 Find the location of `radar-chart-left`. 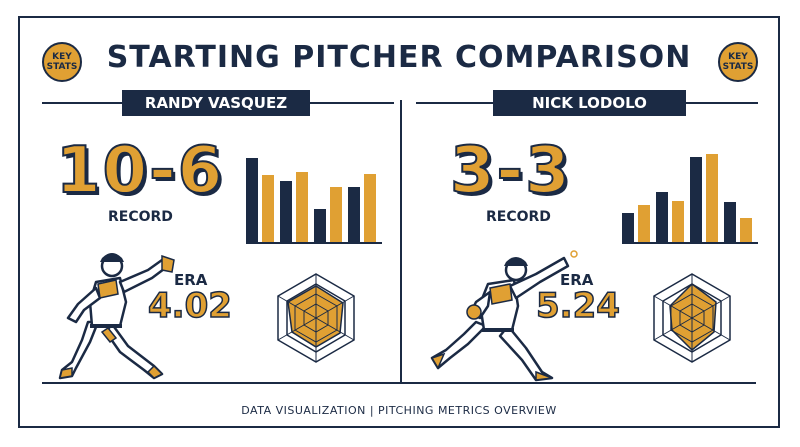

radar-chart-left is located at coordinates (316, 318).